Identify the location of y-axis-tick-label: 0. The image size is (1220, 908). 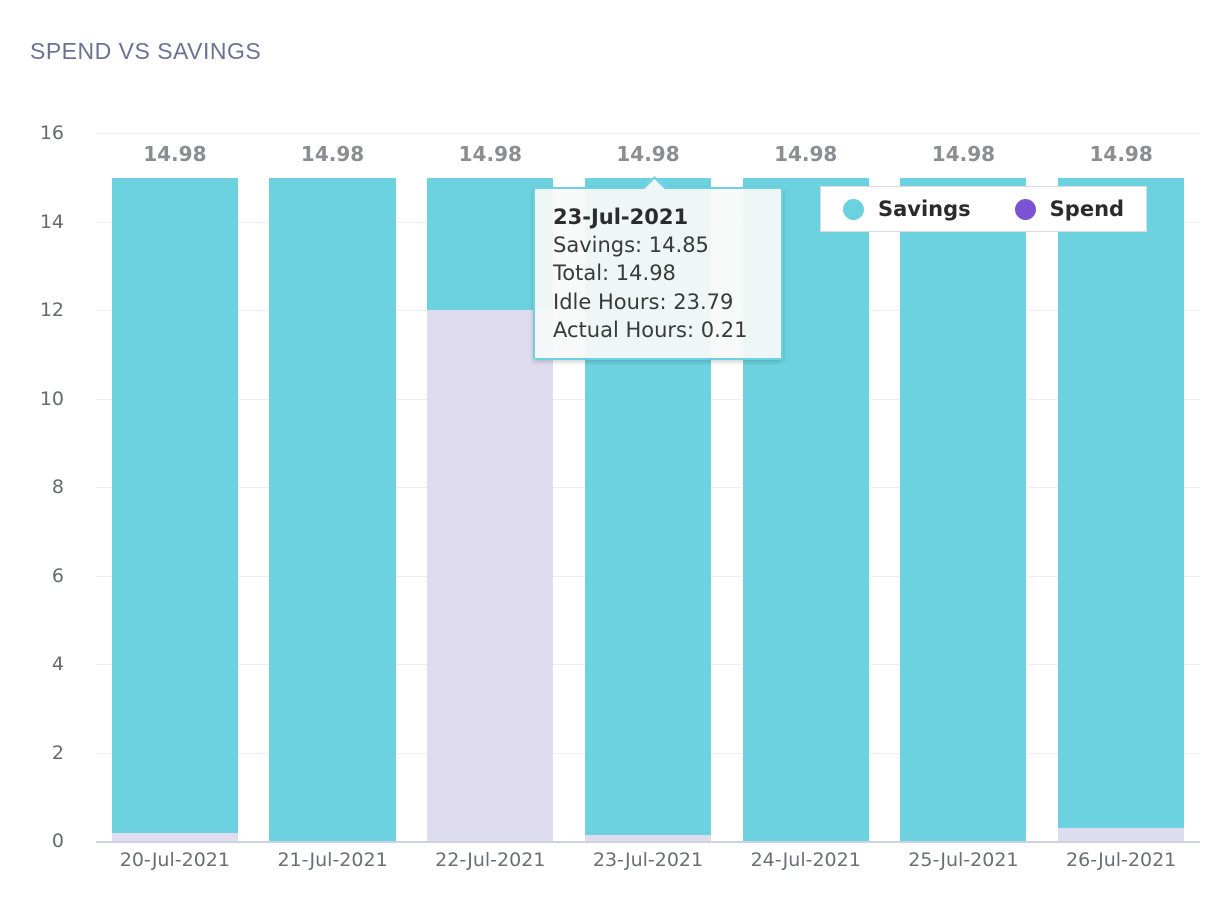
(57, 841).